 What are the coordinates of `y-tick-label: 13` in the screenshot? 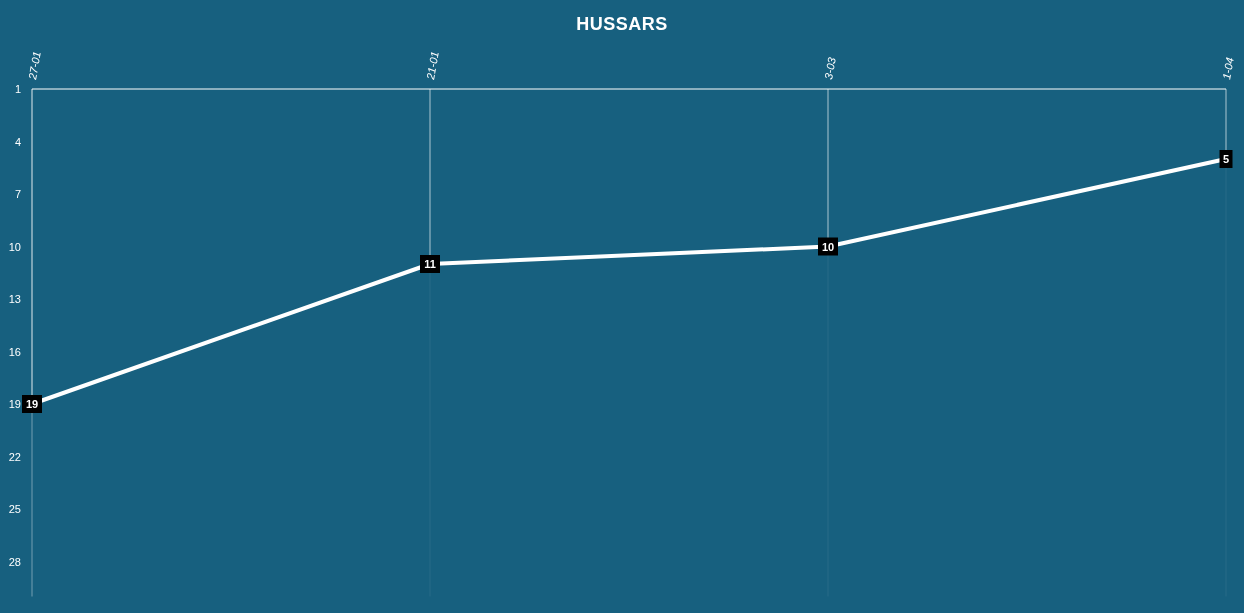 It's located at (14, 299).